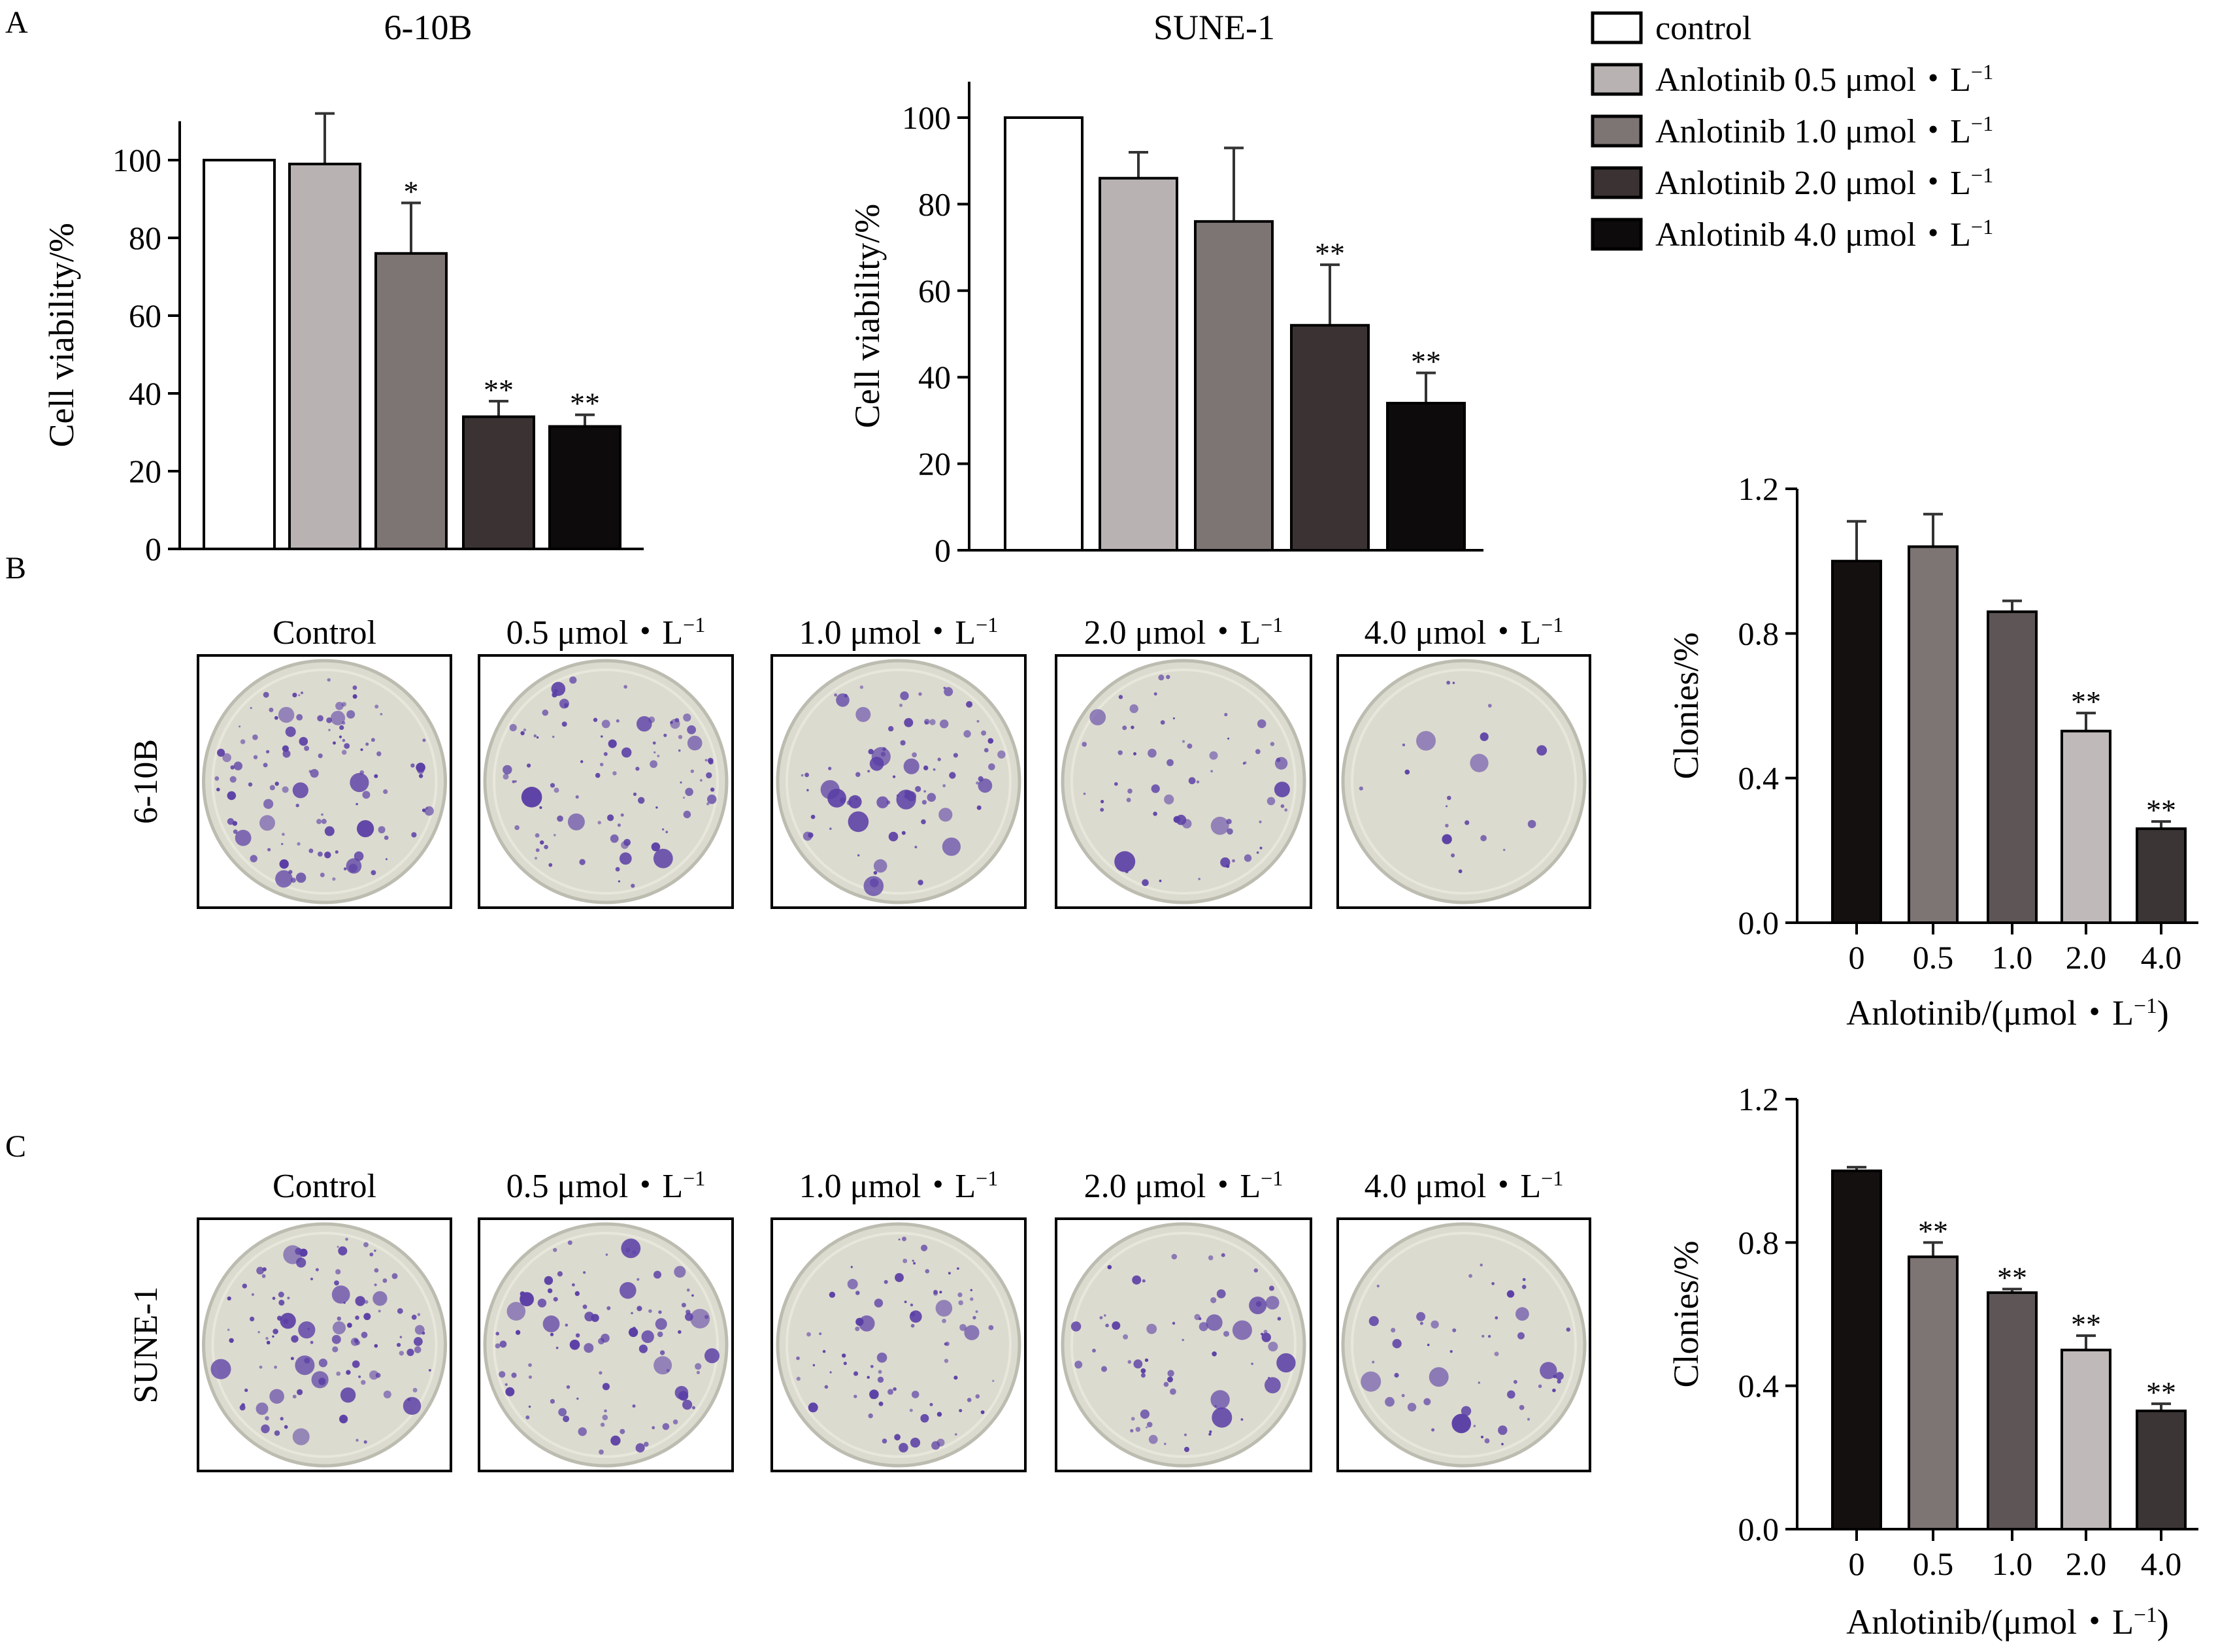 The image size is (2218, 1652). What do you see at coordinates (1758, 634) in the screenshot?
I see `y-tick-label: 0.8` at bounding box center [1758, 634].